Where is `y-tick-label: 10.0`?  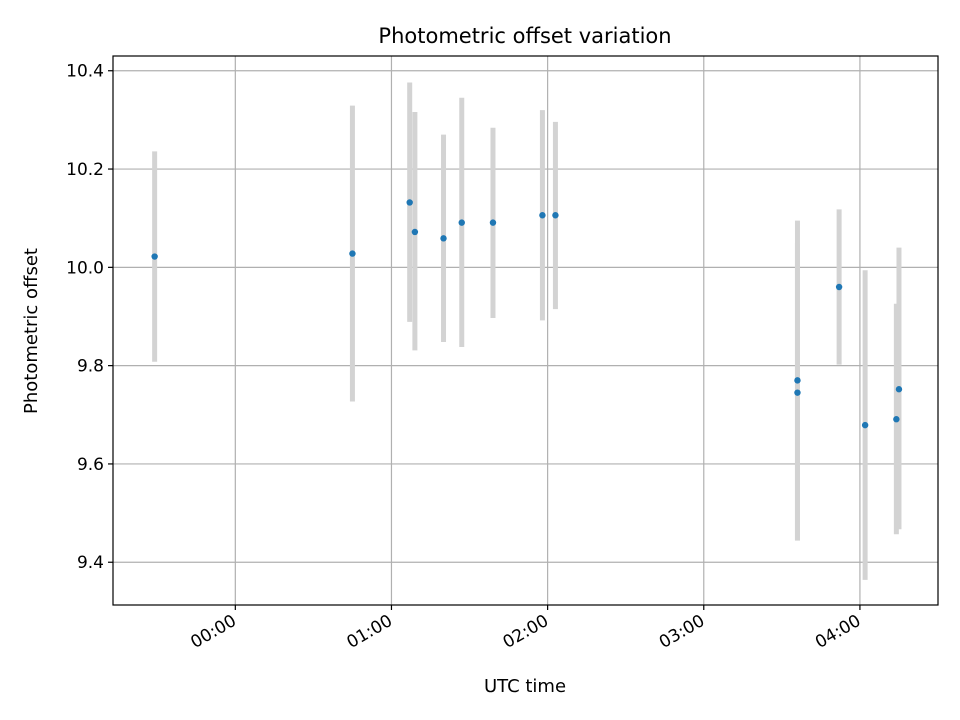
y-tick-label: 10.0 is located at coordinates (85, 268).